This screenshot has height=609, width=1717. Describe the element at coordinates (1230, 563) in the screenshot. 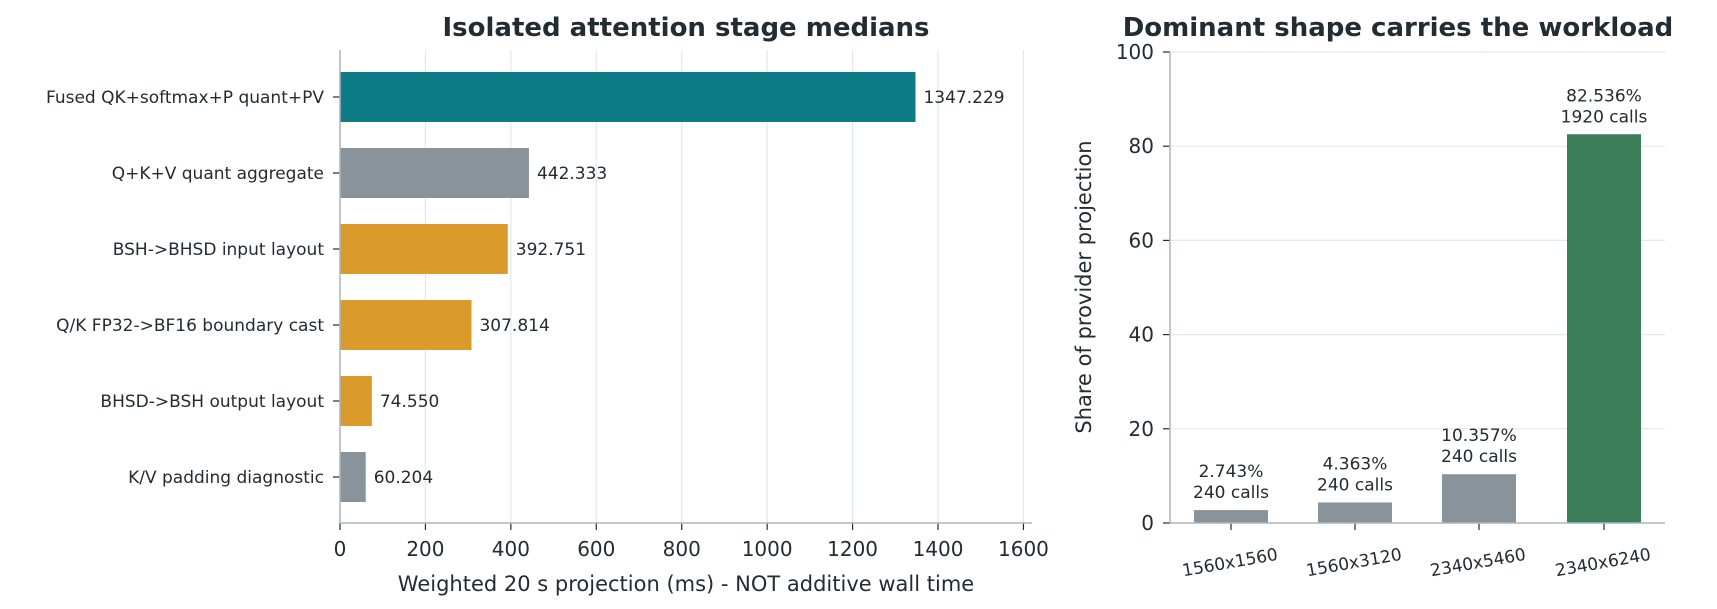

I see `x-category-label: 1560x1560` at that location.